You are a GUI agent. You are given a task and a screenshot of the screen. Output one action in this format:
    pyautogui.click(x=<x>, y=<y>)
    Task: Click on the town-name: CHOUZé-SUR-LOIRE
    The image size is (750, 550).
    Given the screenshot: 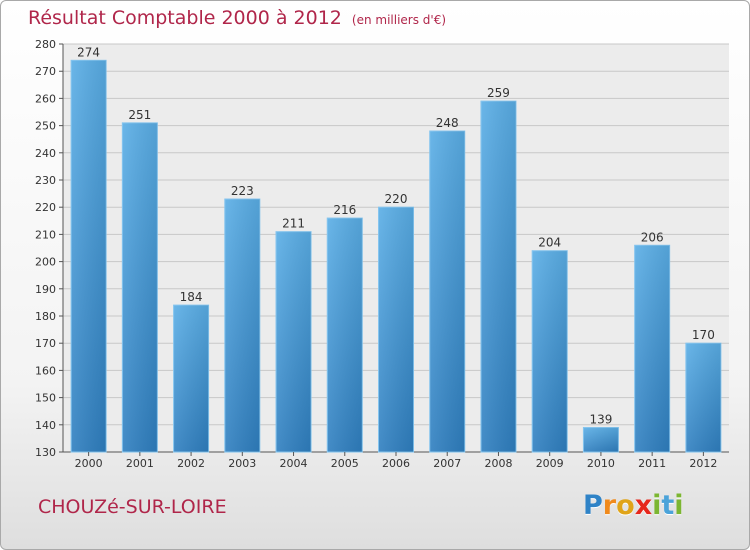 What is the action you would take?
    pyautogui.click(x=132, y=507)
    